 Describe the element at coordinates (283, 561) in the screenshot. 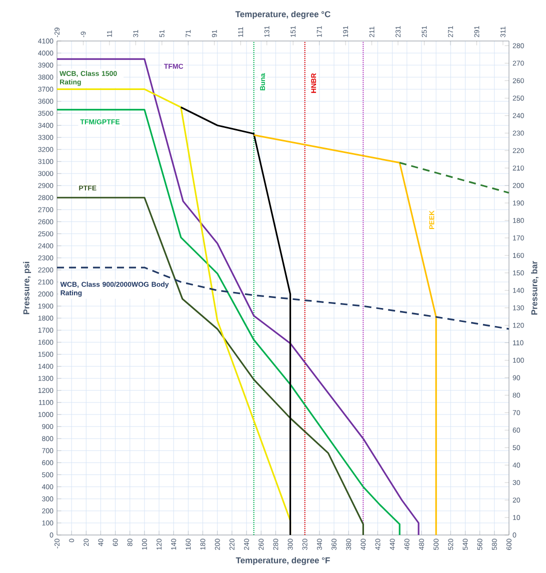

I see `x-axis-title: Temperature, degree °F` at that location.